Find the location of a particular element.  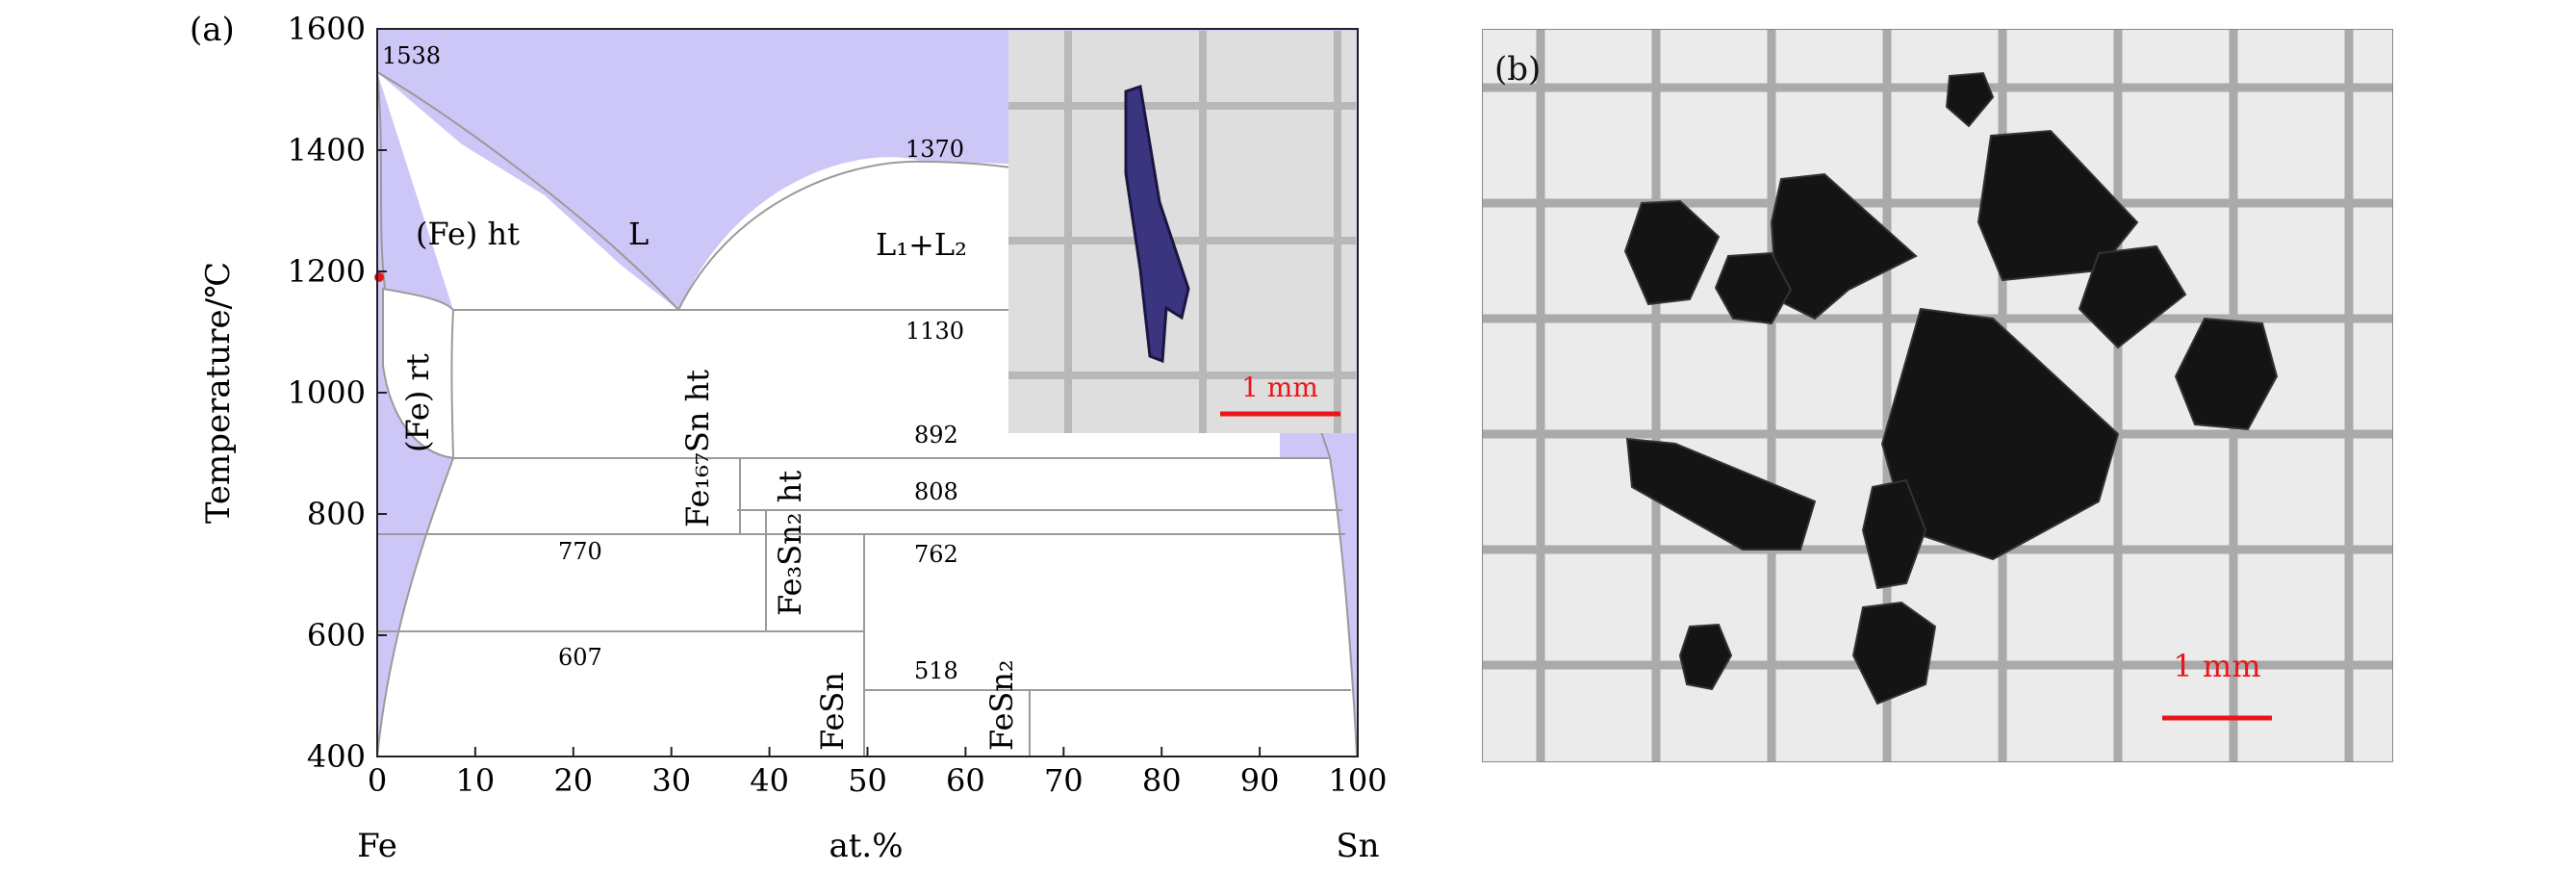

x-end-label-fe: Fe is located at coordinates (377, 846).